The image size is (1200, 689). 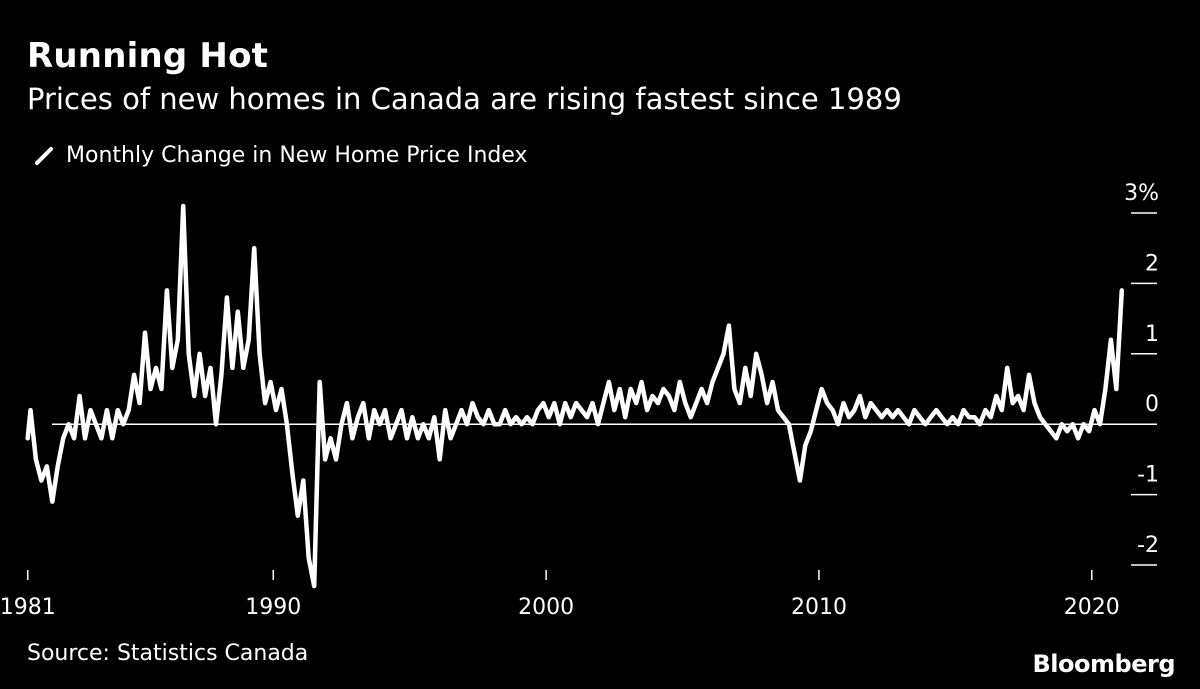 I want to click on y-tick-label: -1, so click(x=1148, y=475).